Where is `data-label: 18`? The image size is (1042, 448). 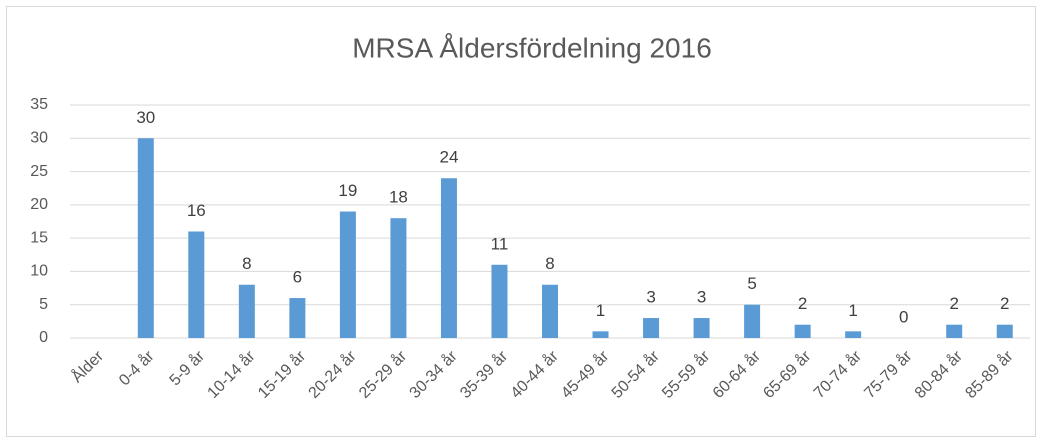
data-label: 18 is located at coordinates (398, 197).